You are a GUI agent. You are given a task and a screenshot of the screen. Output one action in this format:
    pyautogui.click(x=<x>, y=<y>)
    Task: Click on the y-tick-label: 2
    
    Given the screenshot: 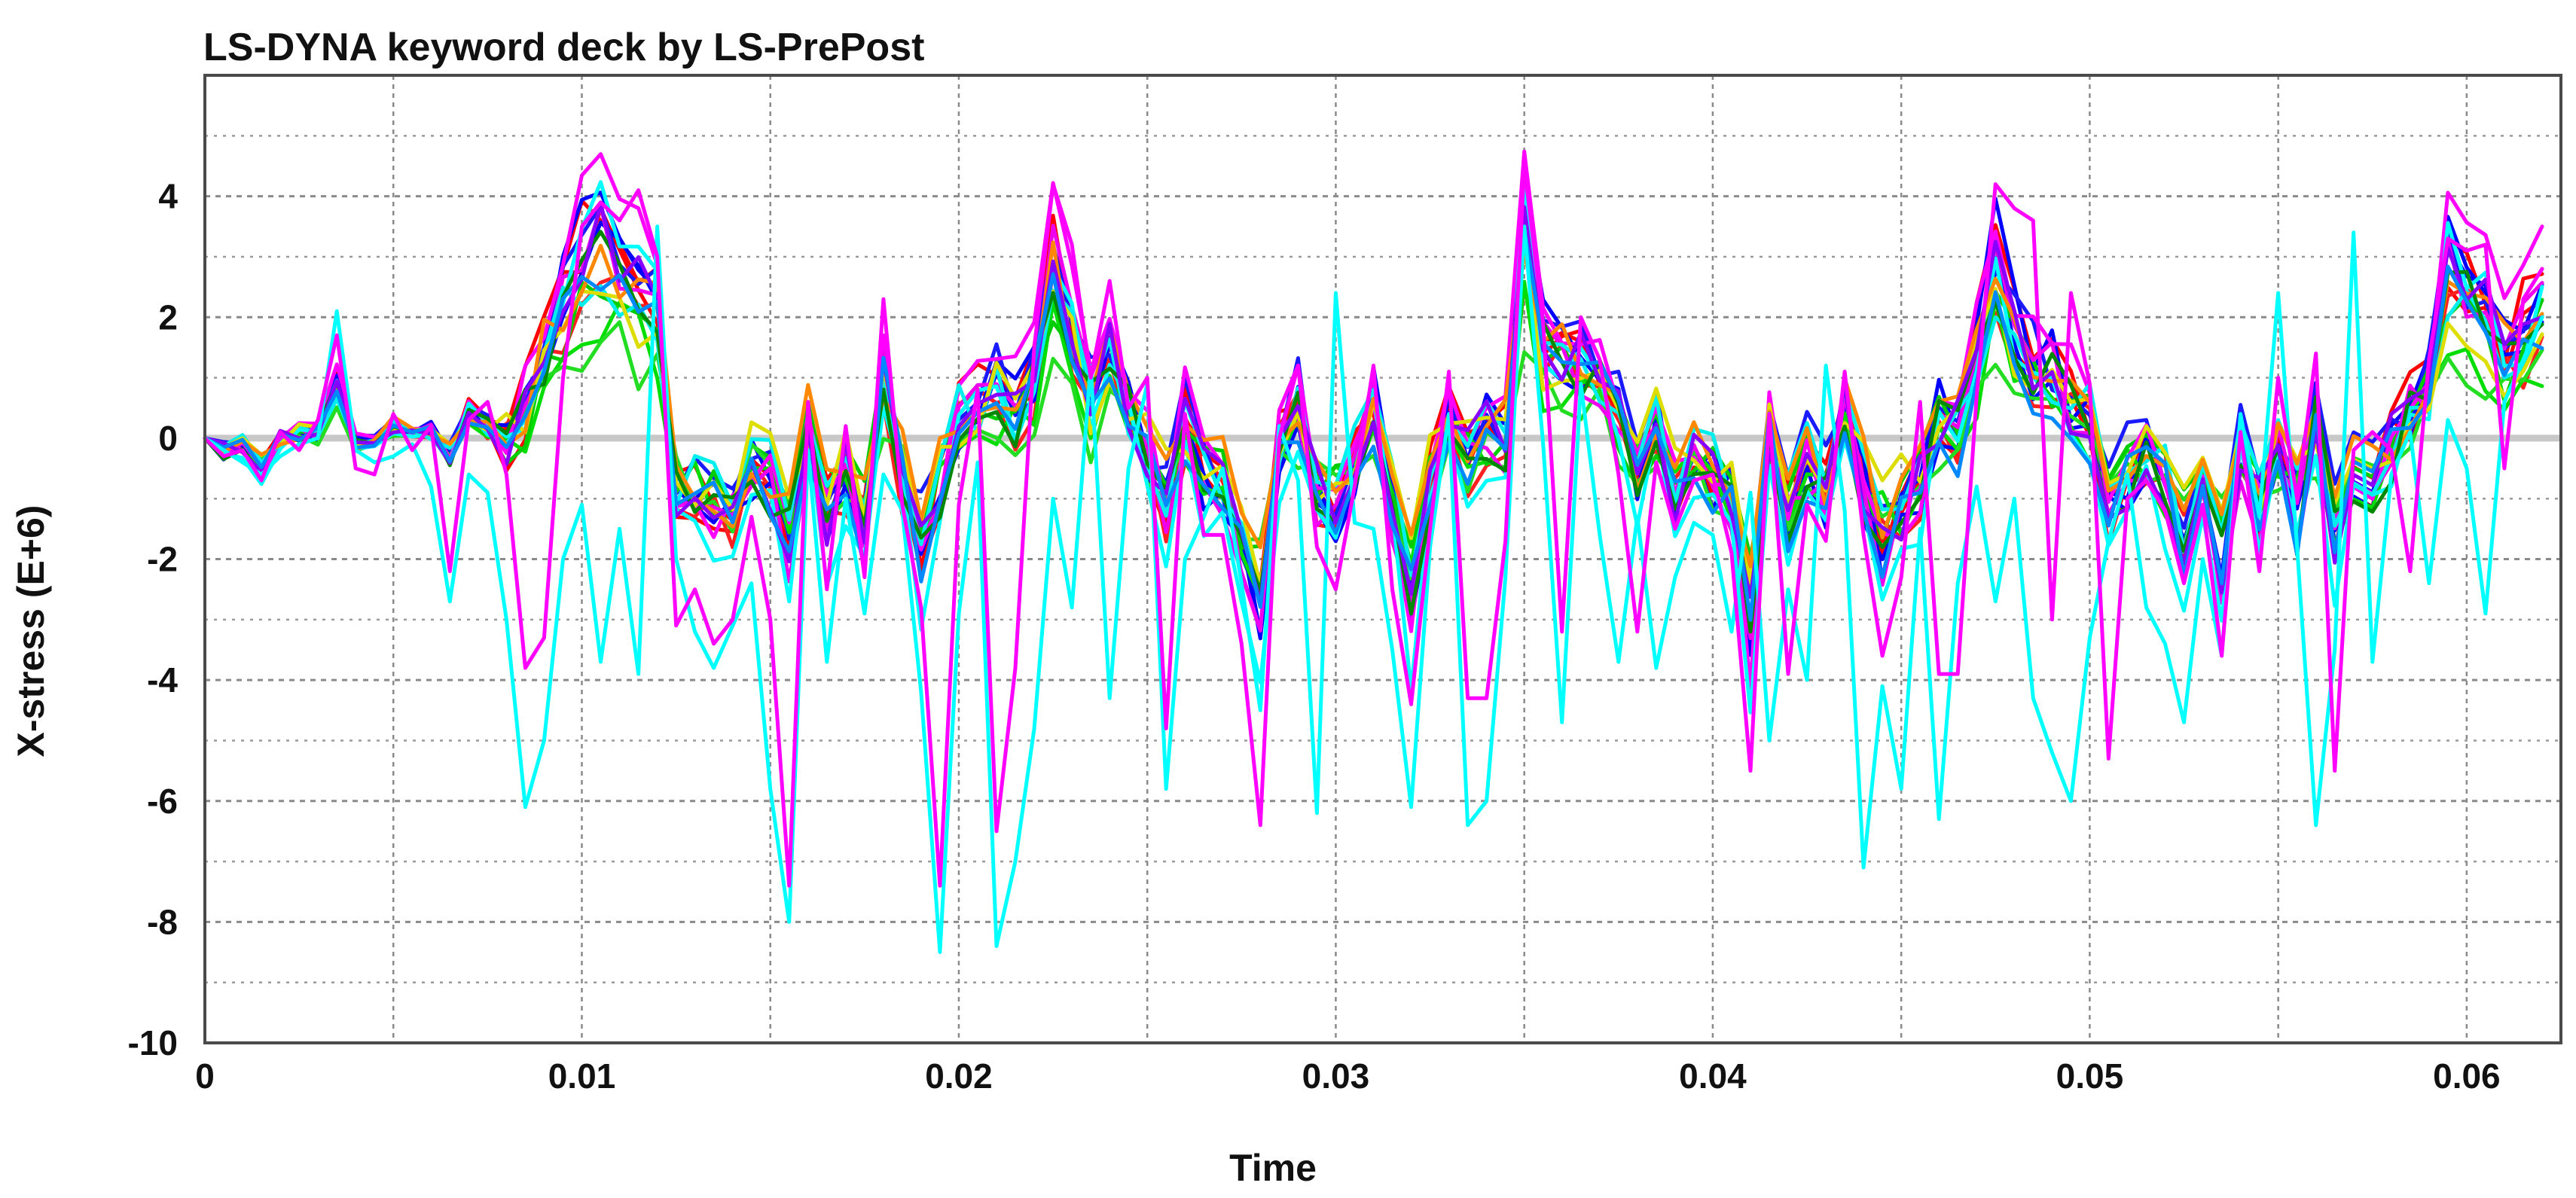 What is the action you would take?
    pyautogui.click(x=168, y=317)
    